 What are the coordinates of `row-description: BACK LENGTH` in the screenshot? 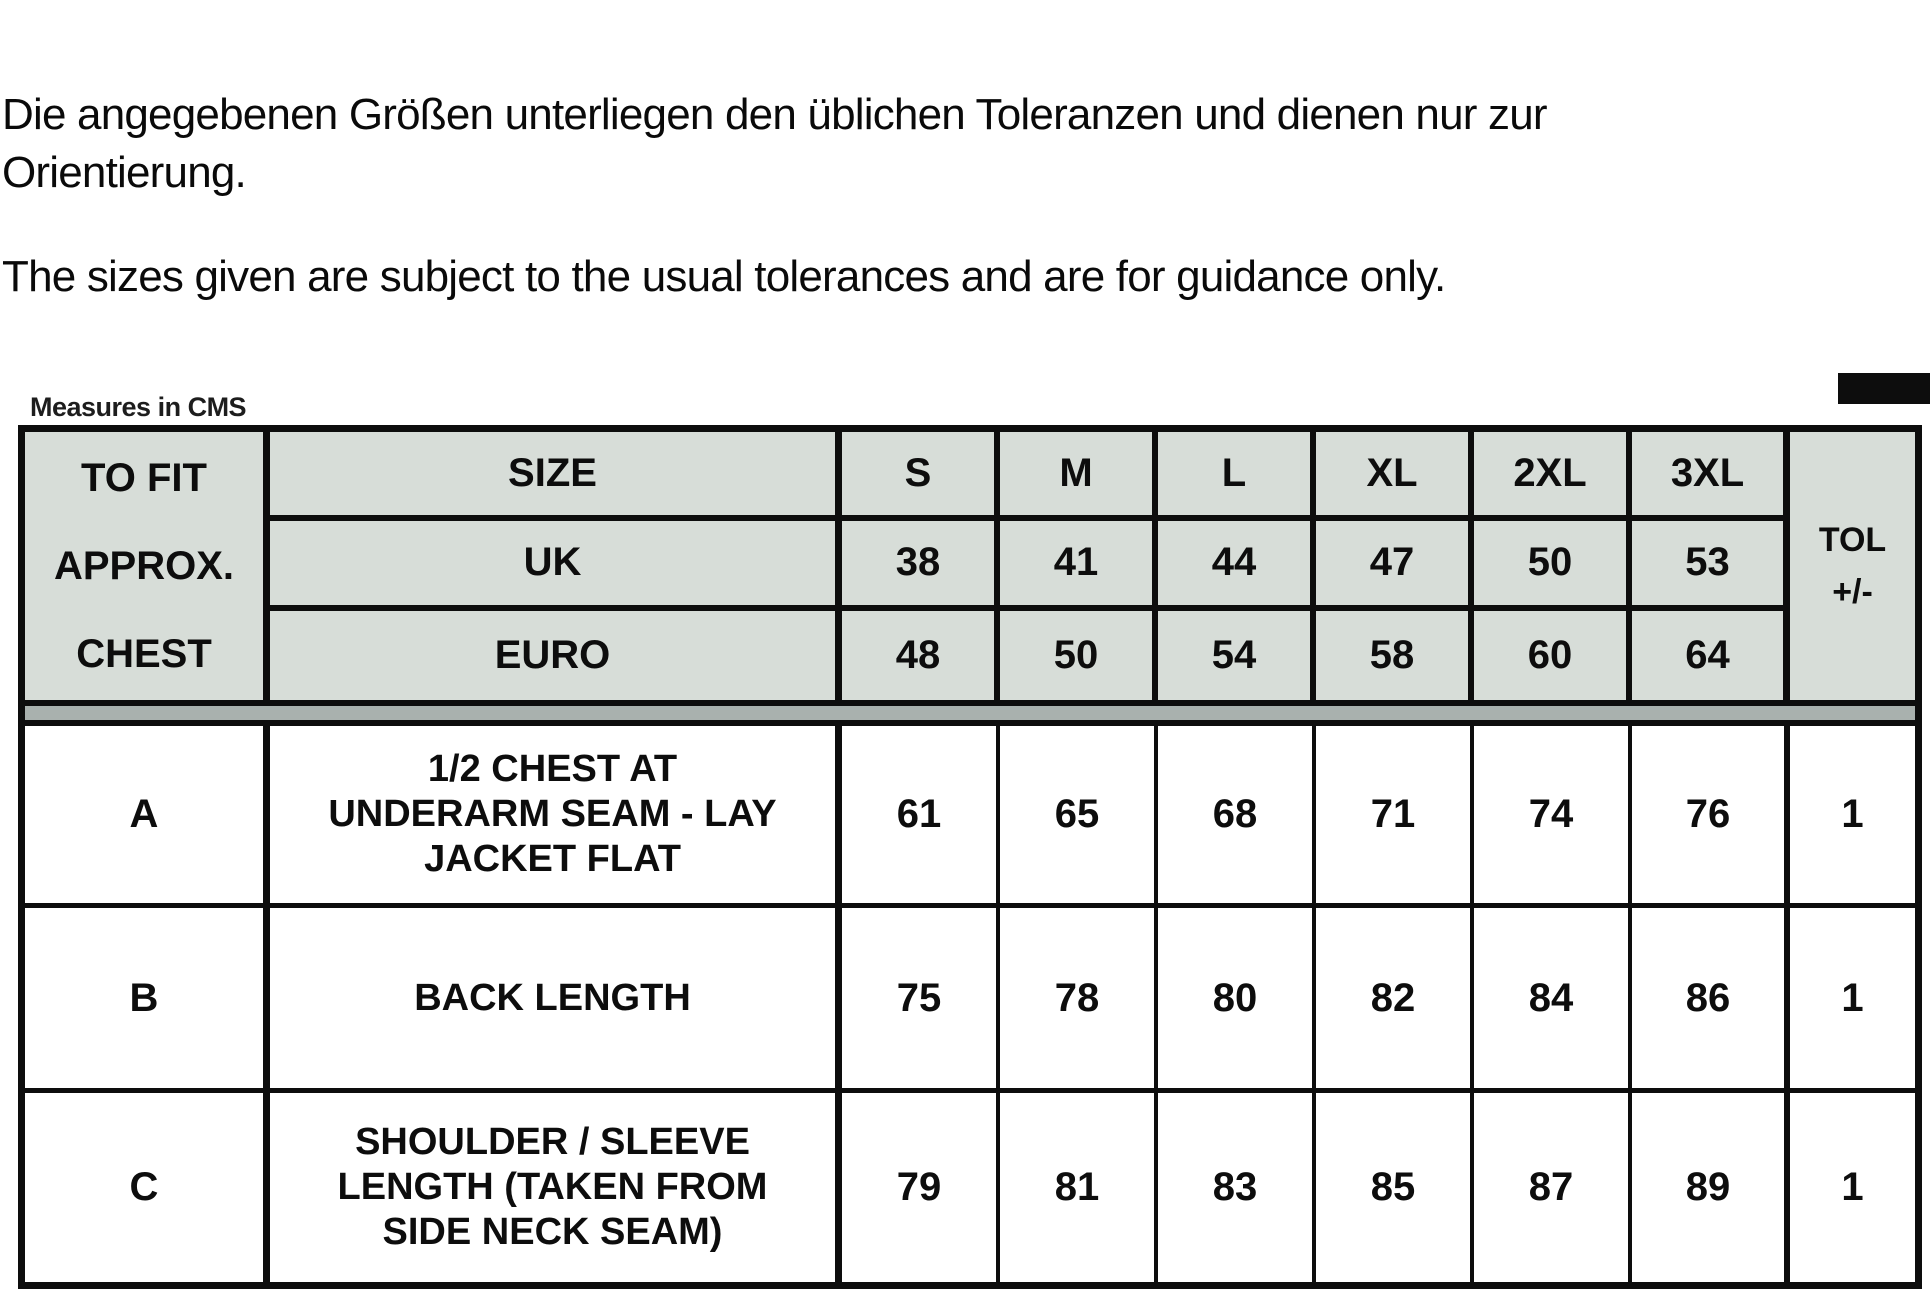 It's located at (556, 998).